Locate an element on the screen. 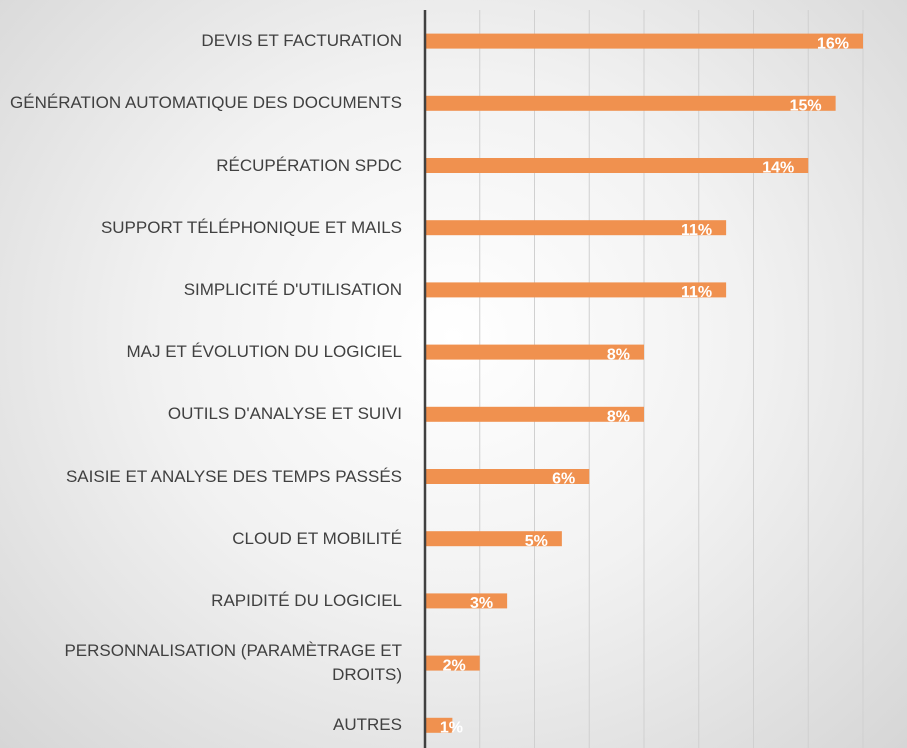 The image size is (907, 748). category-label: SAISIE ET ANALYSE DES TEMPS PASSÉS is located at coordinates (233, 476).